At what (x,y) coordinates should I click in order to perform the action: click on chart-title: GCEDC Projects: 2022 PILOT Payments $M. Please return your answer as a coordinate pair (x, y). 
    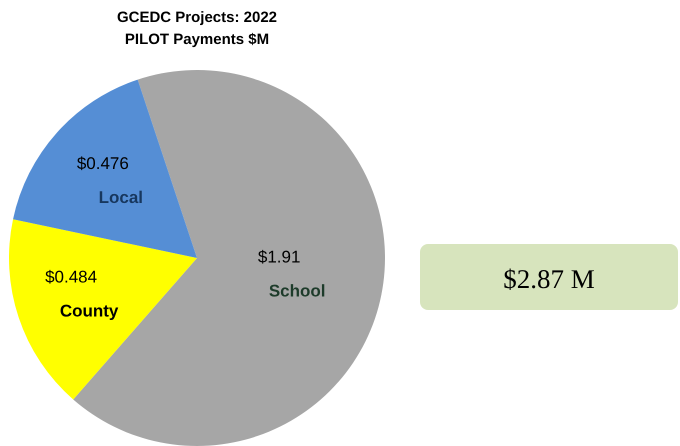
    Looking at the image, I should click on (197, 28).